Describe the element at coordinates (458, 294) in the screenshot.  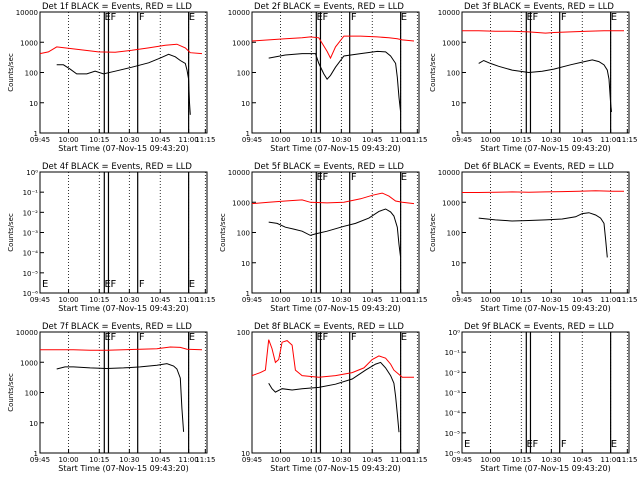
I see `y-tick-label: 1` at that location.